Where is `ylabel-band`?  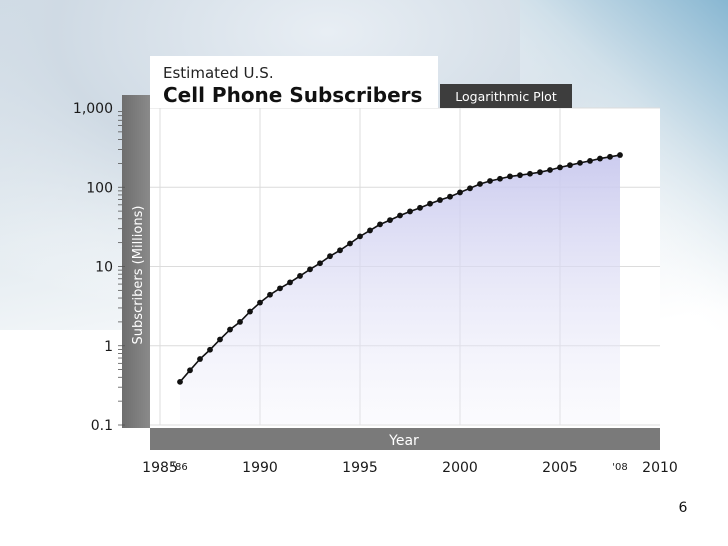 ylabel-band is located at coordinates (136, 261).